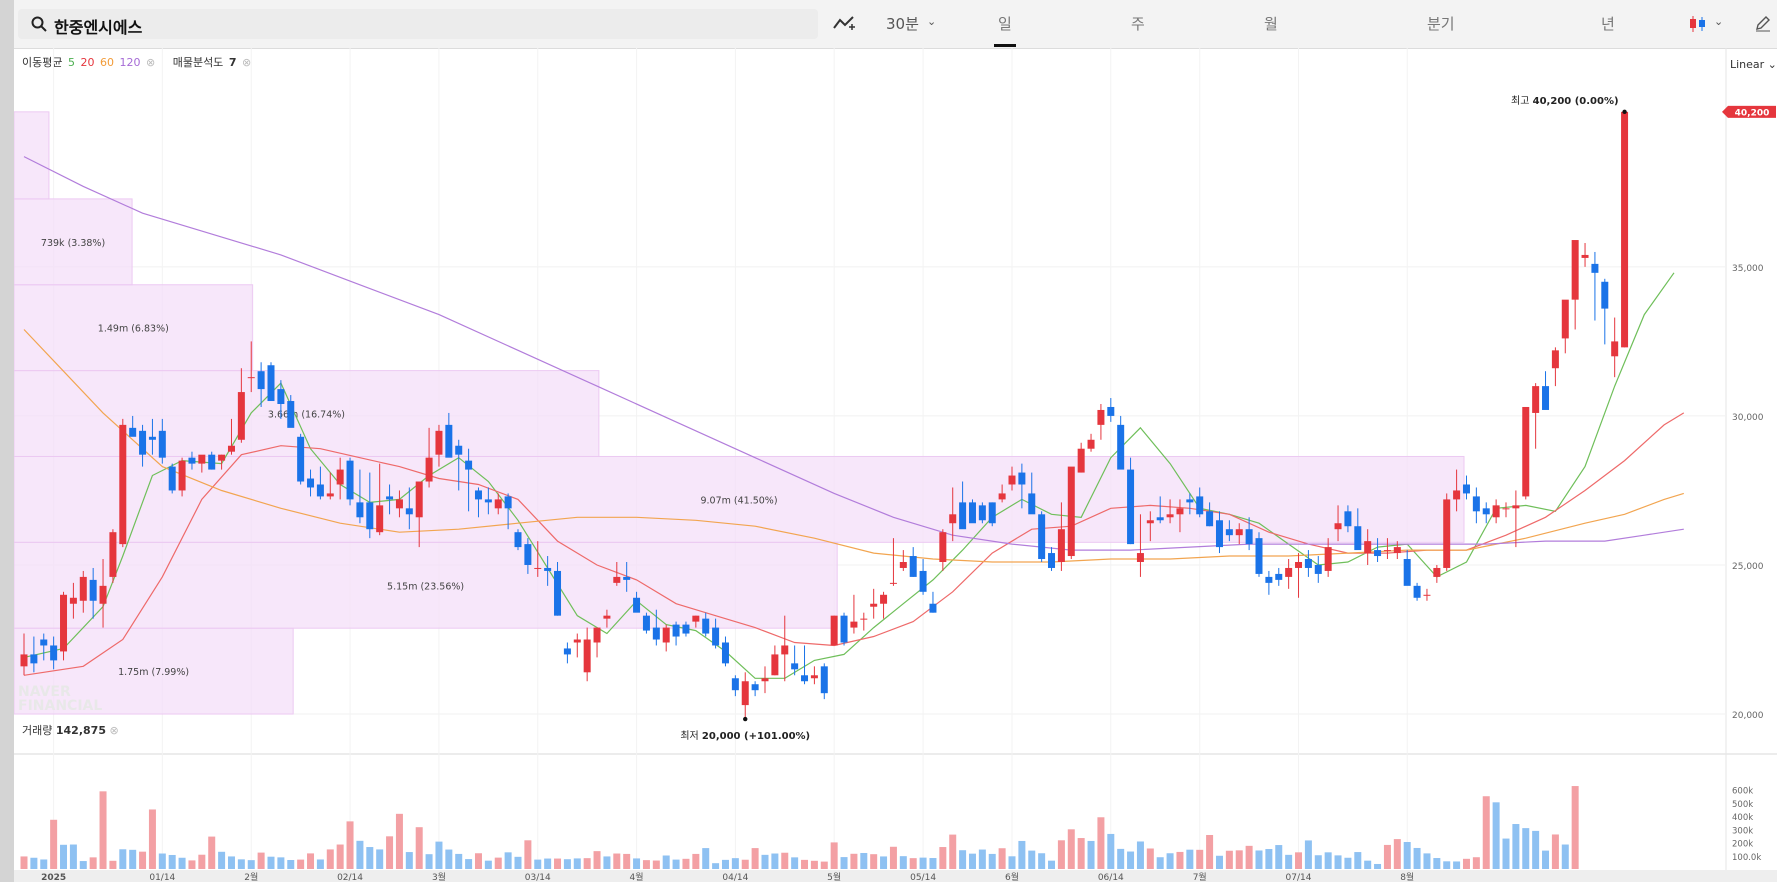  Describe the element at coordinates (1752, 111) in the screenshot. I see `current-price-tag` at that location.